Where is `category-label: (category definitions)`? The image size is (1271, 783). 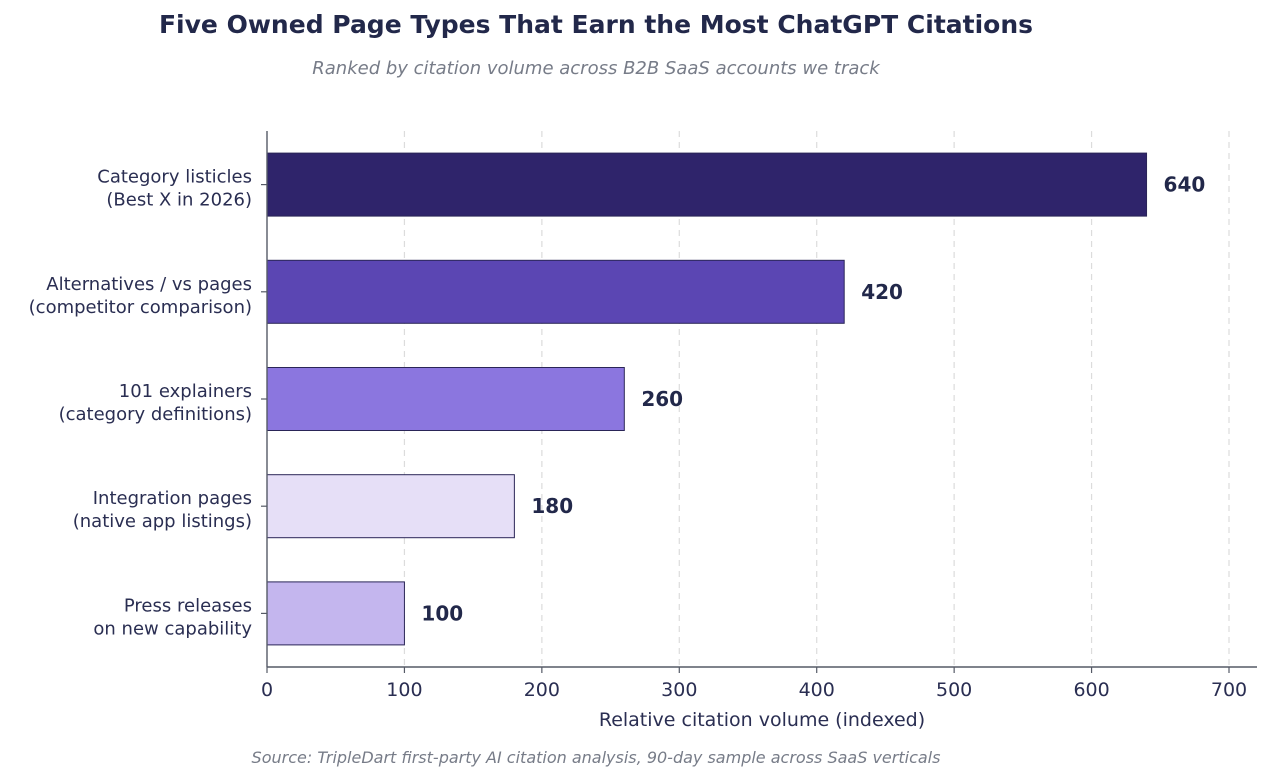
category-label: (category definitions) is located at coordinates (155, 414).